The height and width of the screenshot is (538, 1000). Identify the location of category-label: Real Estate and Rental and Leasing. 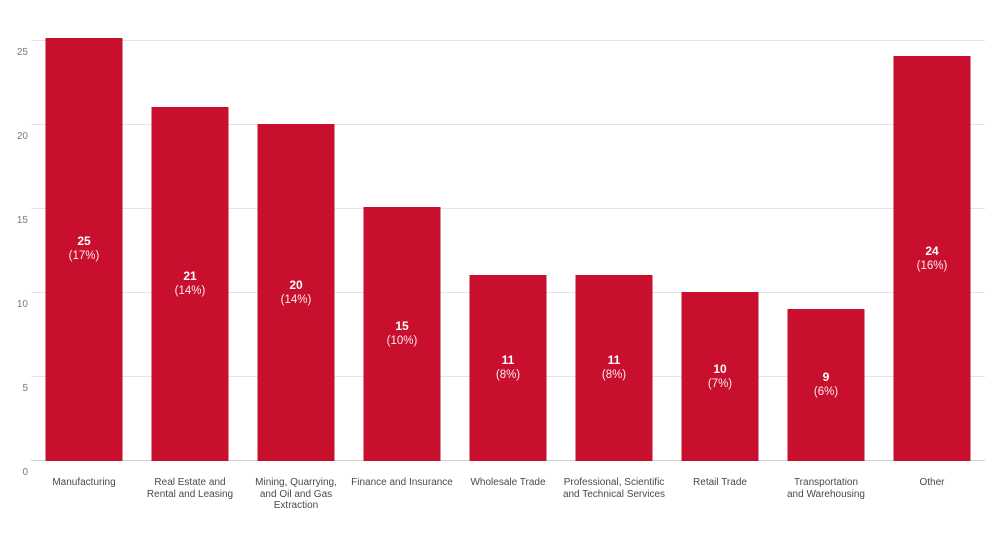
(190, 494).